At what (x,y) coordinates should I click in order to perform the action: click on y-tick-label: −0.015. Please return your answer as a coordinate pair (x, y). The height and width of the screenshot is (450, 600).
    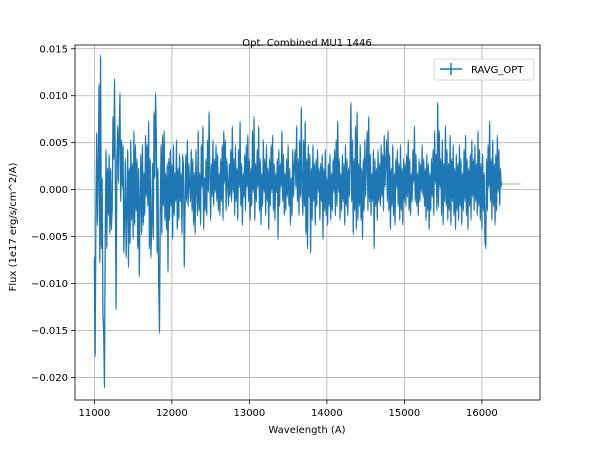
    Looking at the image, I should click on (49, 331).